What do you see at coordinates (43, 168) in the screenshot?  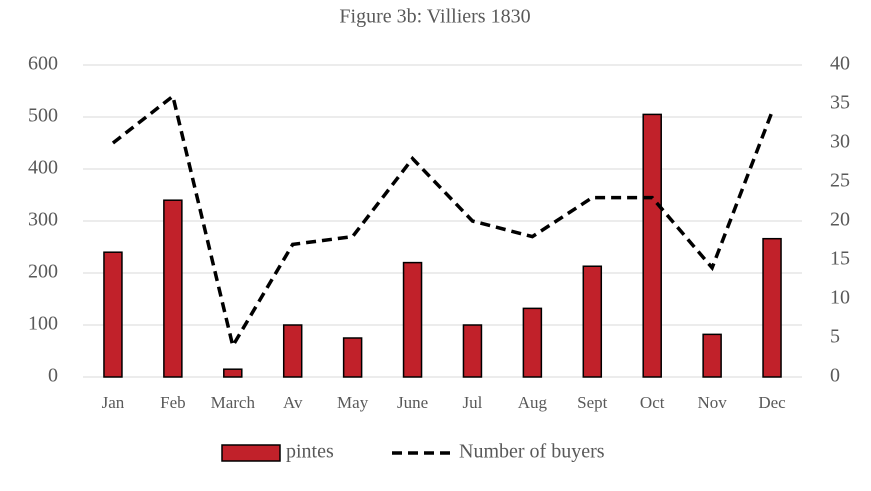 I see `y-tick-label: 400` at bounding box center [43, 168].